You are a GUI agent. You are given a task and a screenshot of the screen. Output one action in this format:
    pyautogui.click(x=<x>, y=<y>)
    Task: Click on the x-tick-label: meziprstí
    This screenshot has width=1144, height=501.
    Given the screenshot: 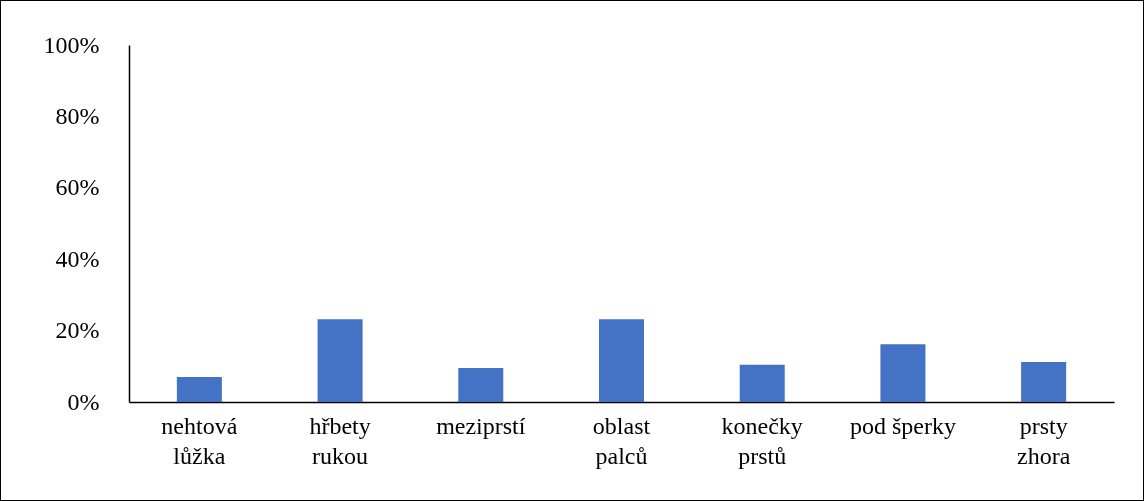 What is the action you would take?
    pyautogui.click(x=481, y=425)
    